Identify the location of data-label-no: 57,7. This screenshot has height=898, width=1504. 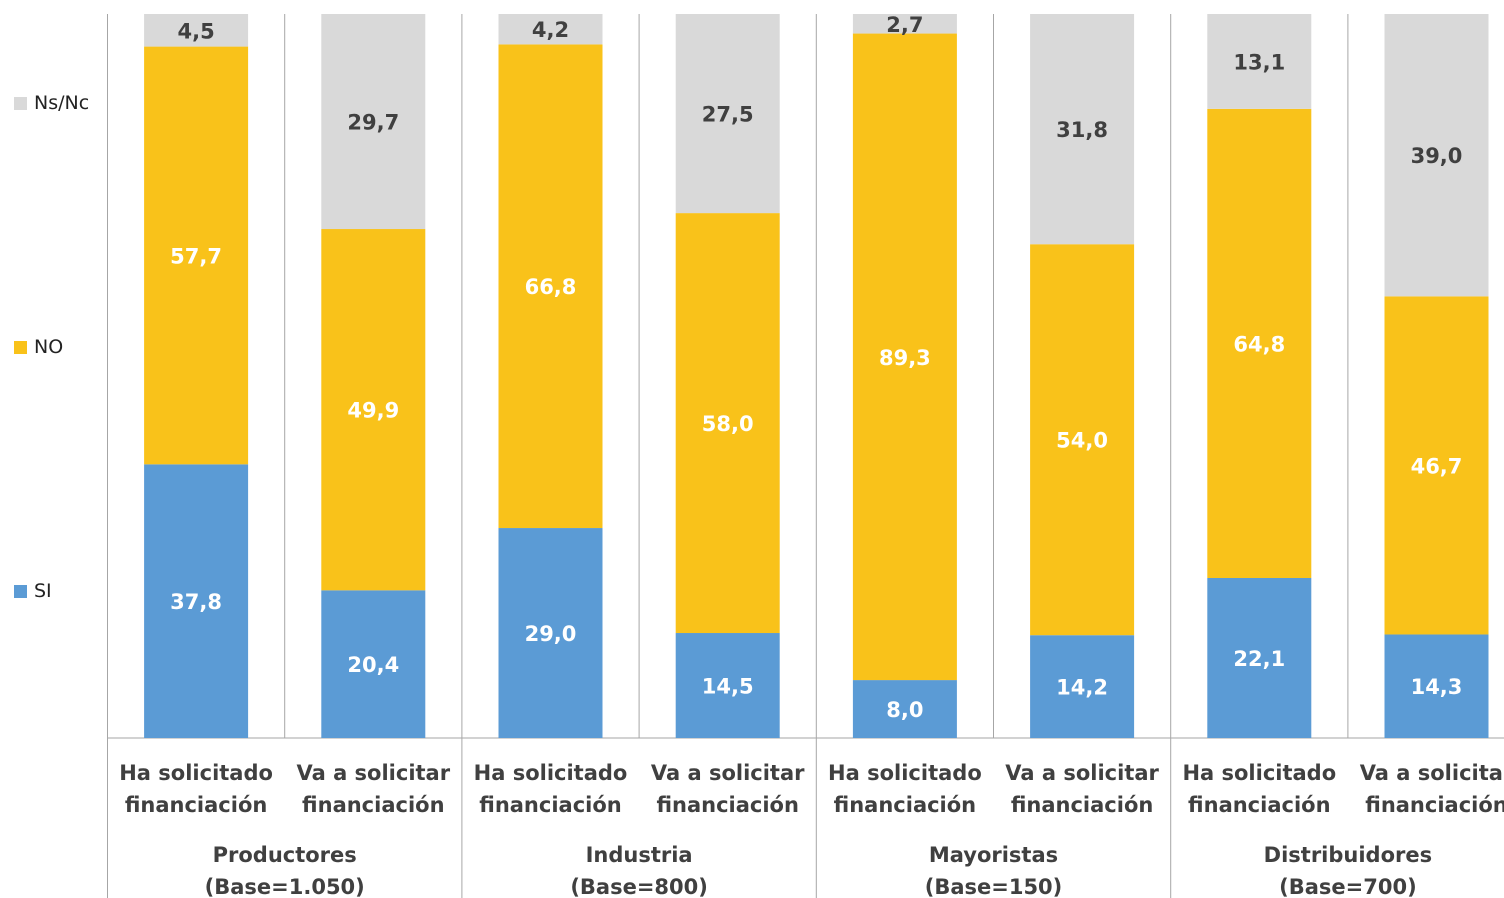
(196, 256).